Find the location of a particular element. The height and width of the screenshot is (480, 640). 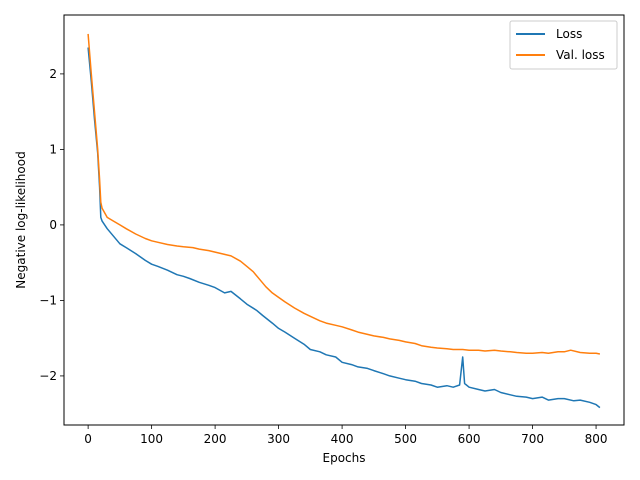

y-tick-label: −1 is located at coordinates (48, 300).